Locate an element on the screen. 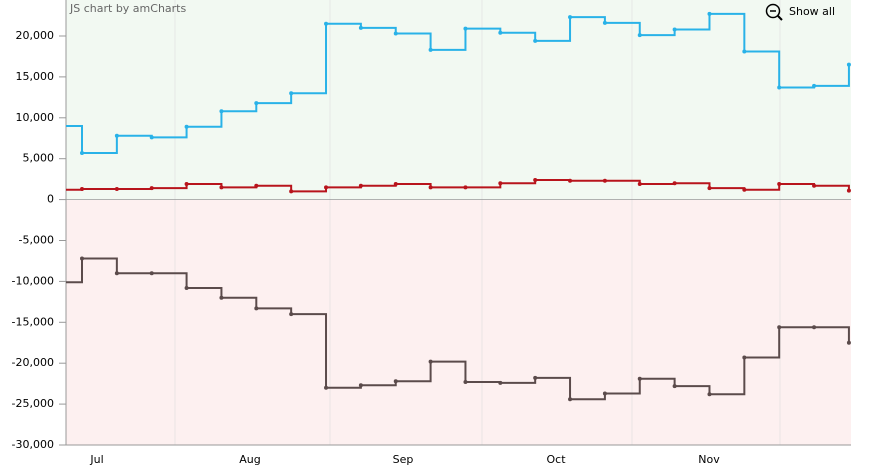  zoom-label: Show all is located at coordinates (812, 11).